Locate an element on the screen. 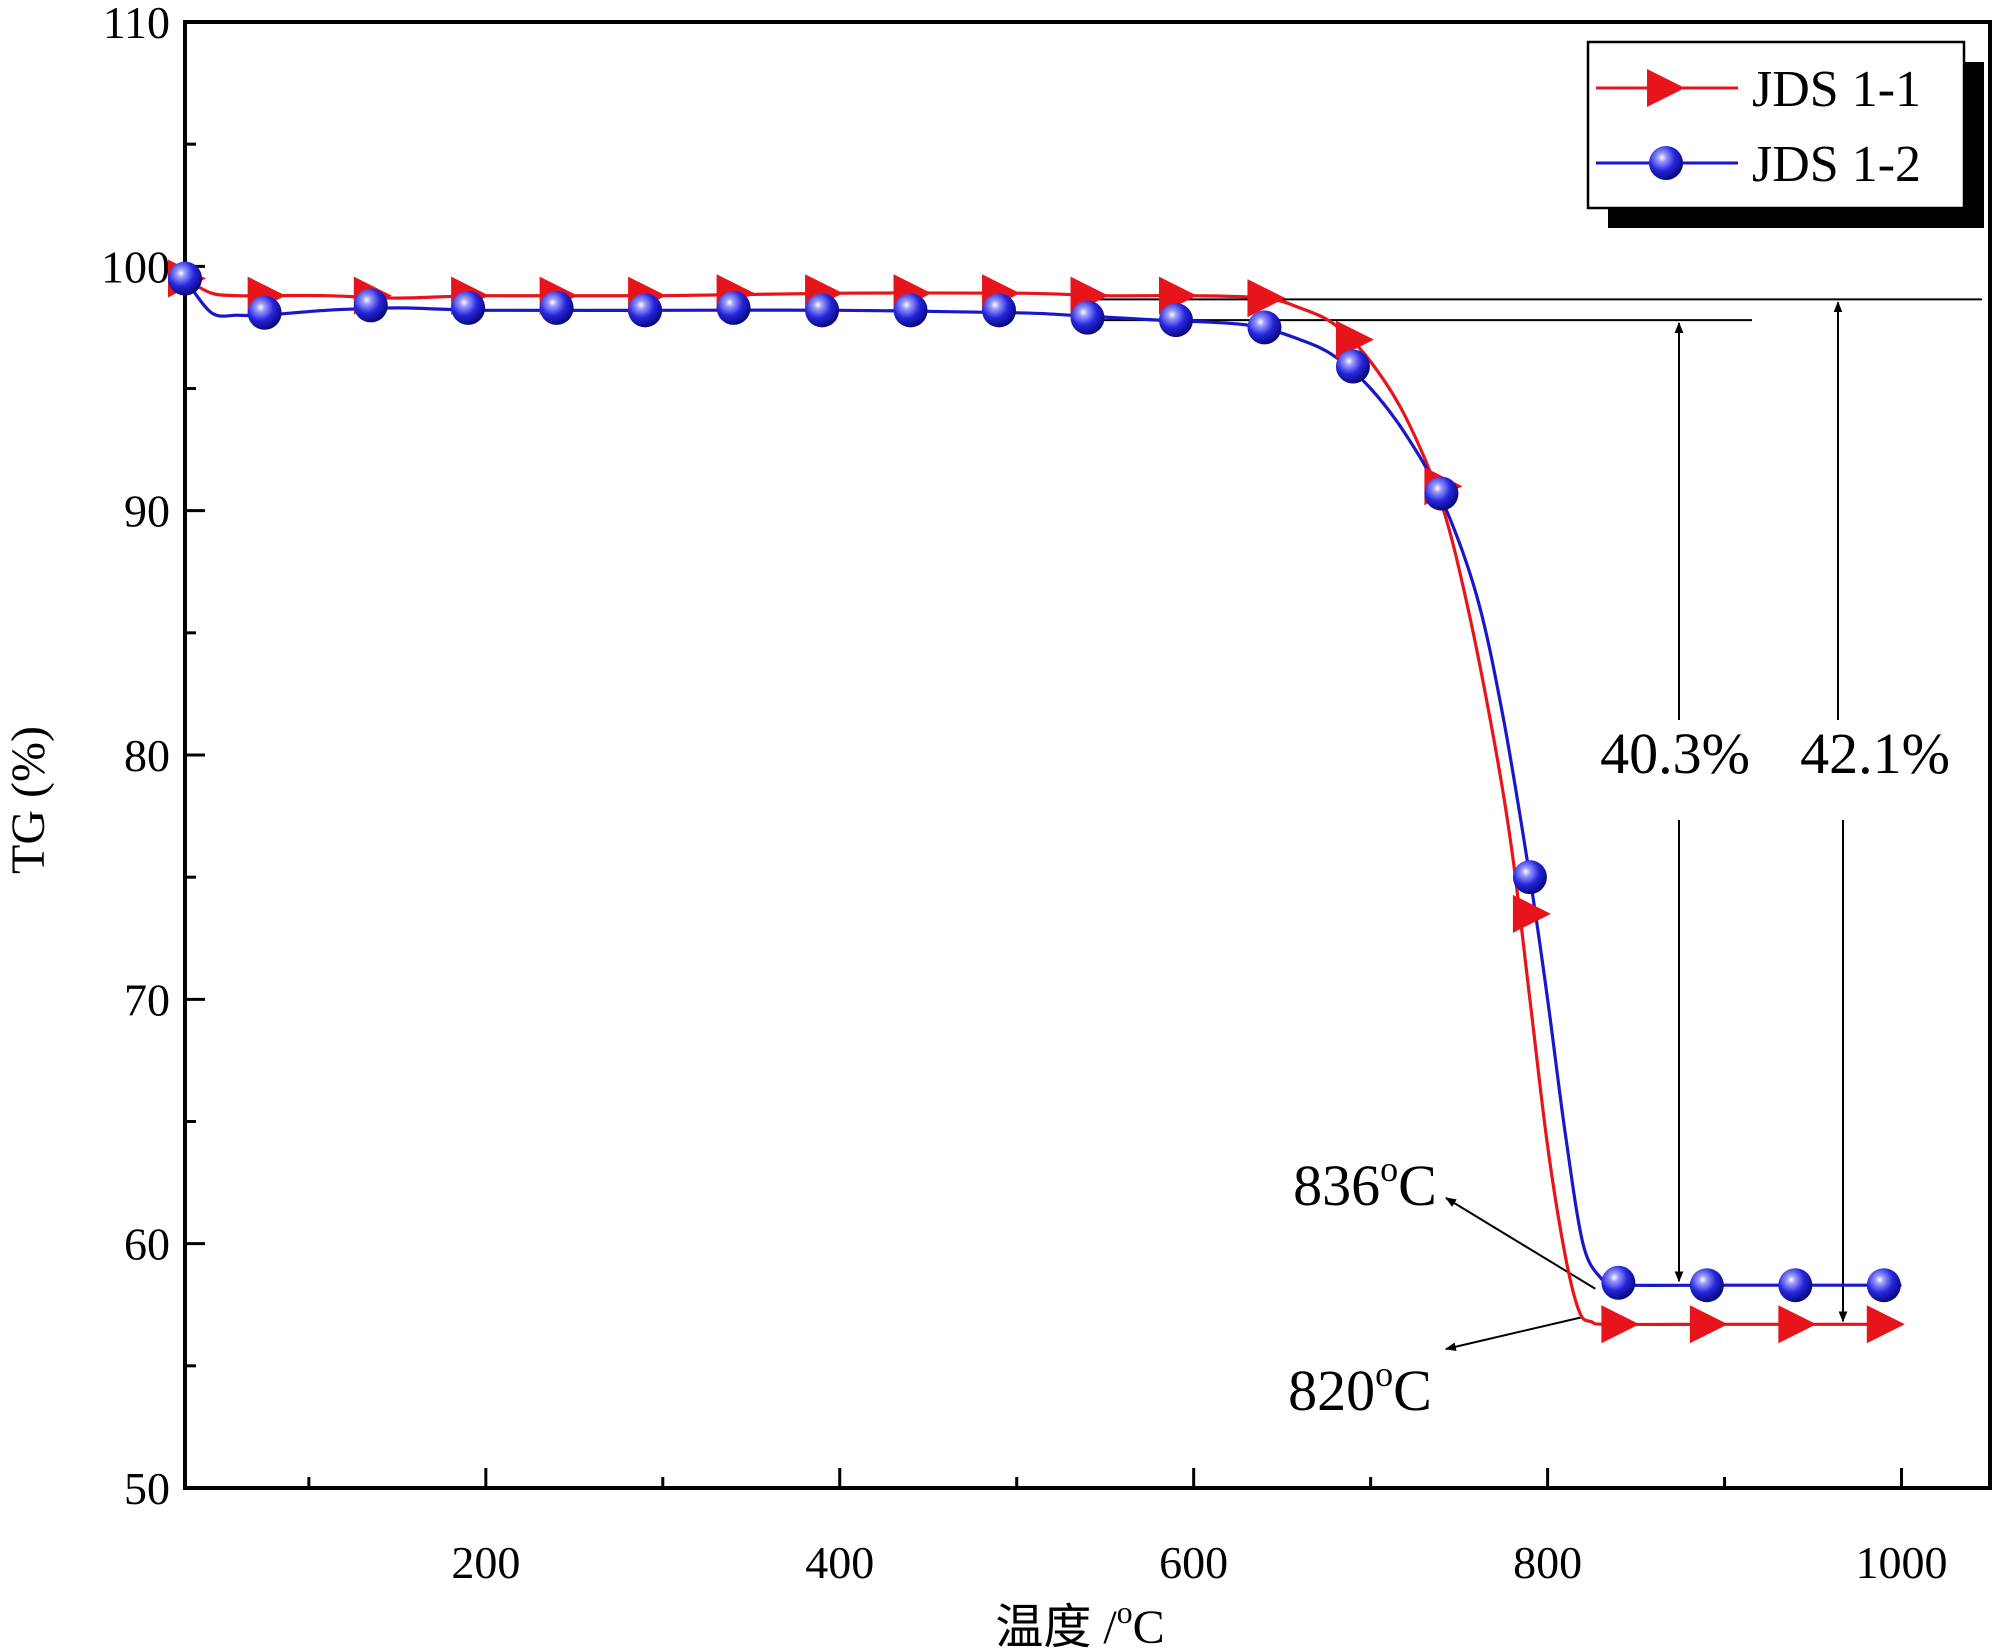 Image resolution: width=2000 pixels, height=1648 pixels. annotation-loss-jds-1-1: 42.1% is located at coordinates (1875, 753).